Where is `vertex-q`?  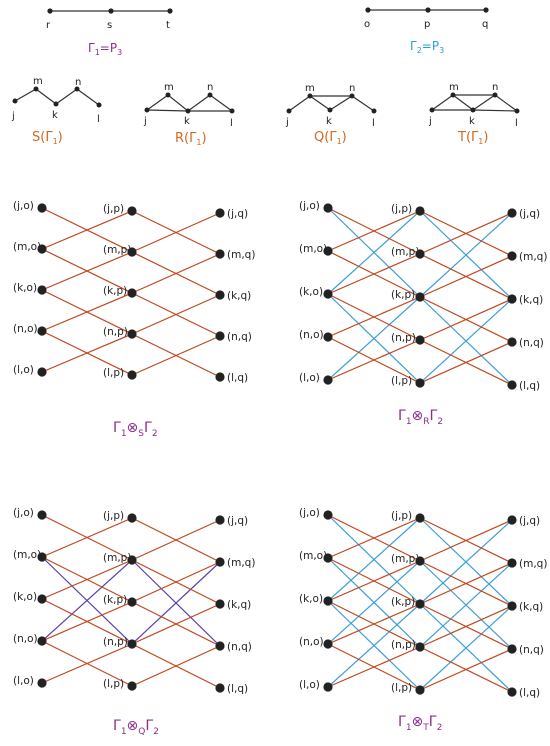
vertex-q is located at coordinates (486, 10).